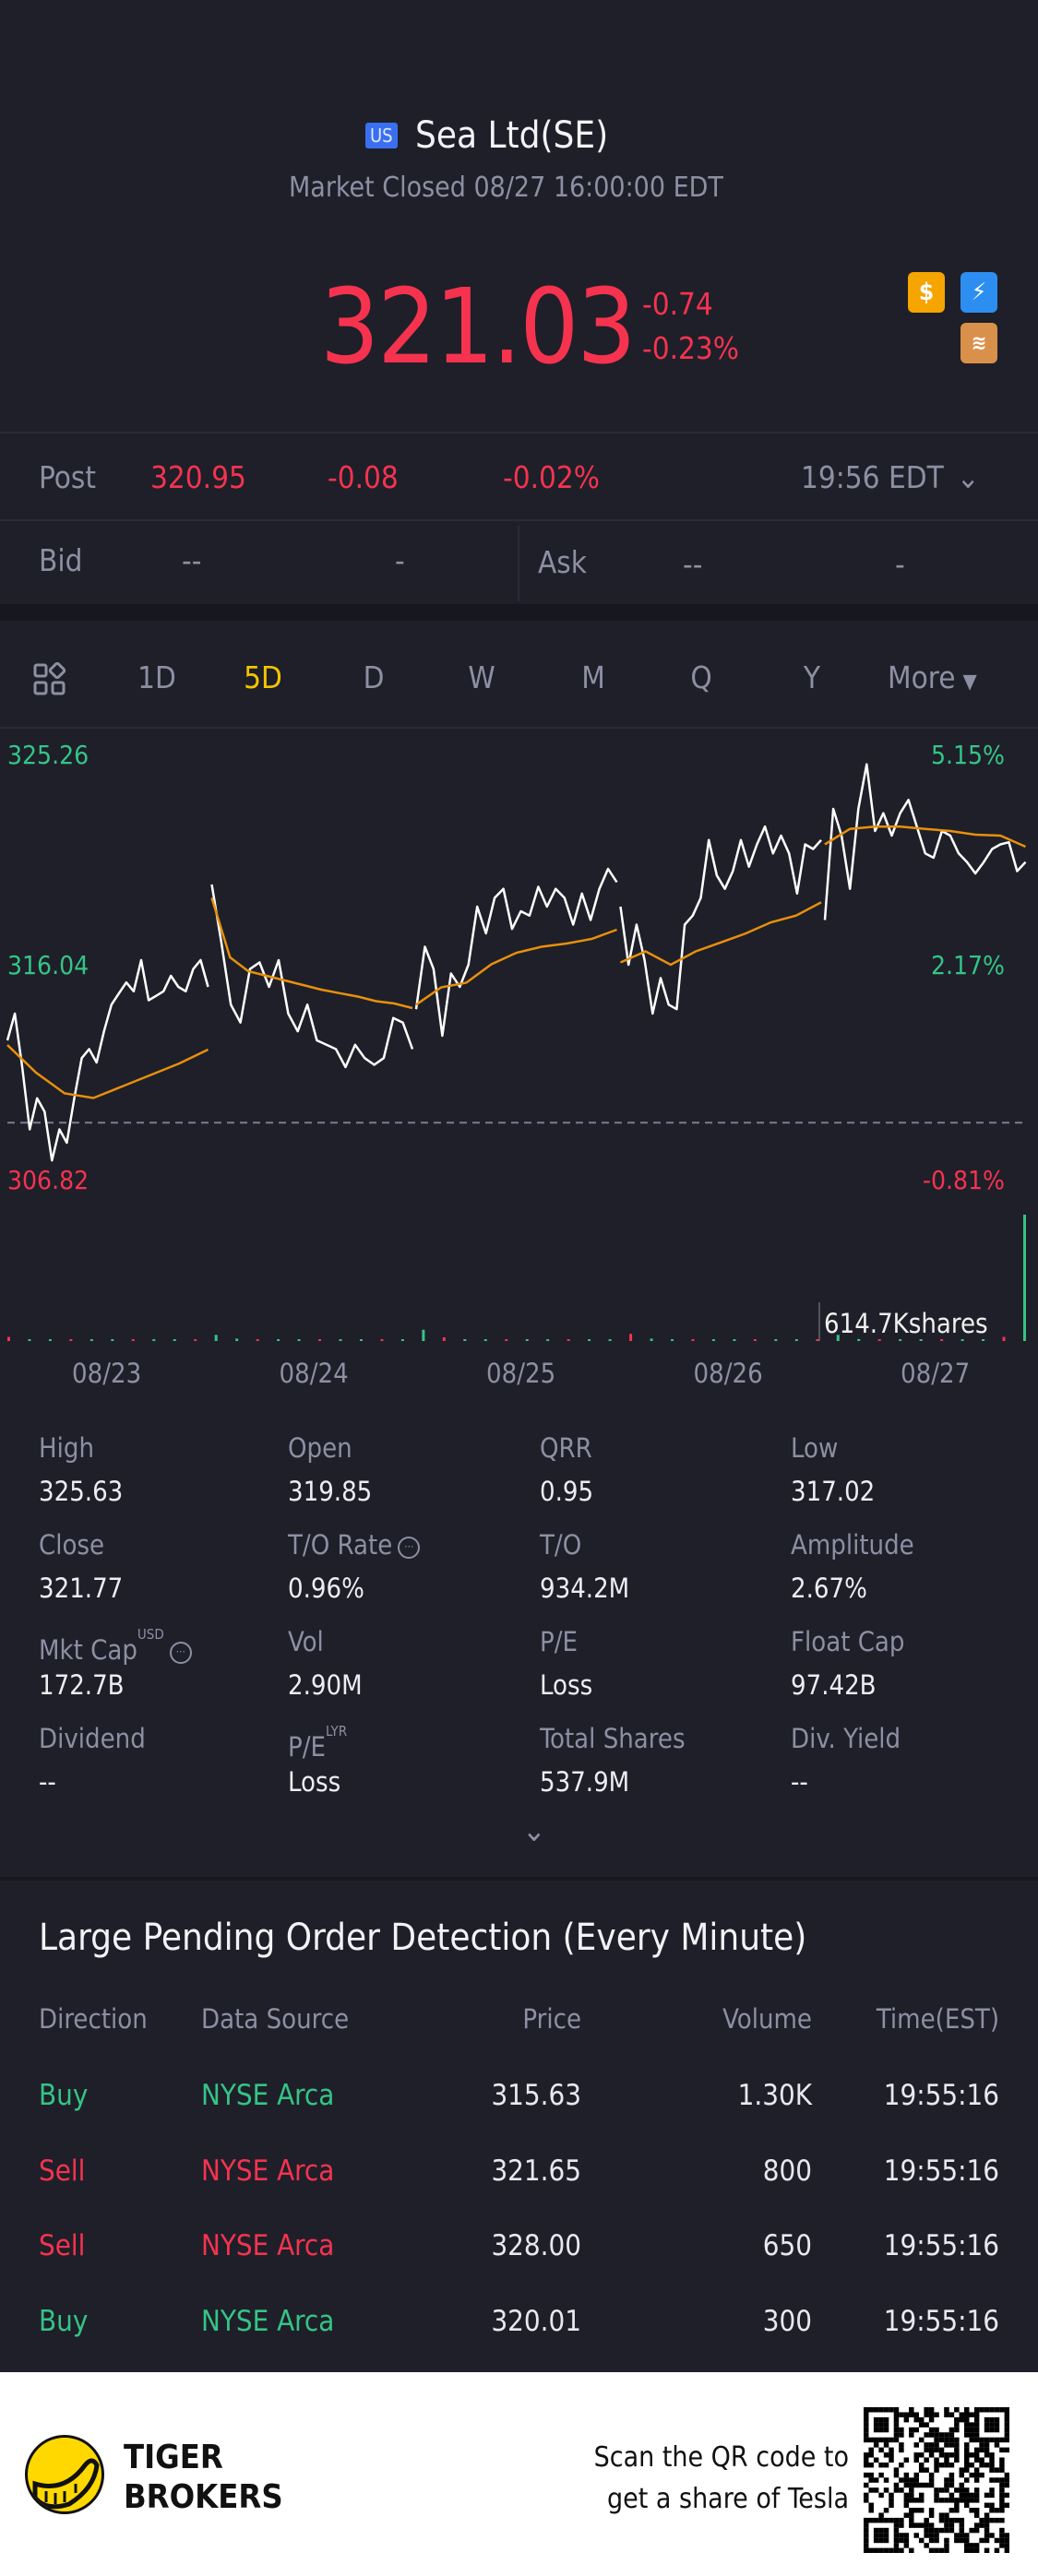  I want to click on stat-label: P/ELYR, so click(318, 1743).